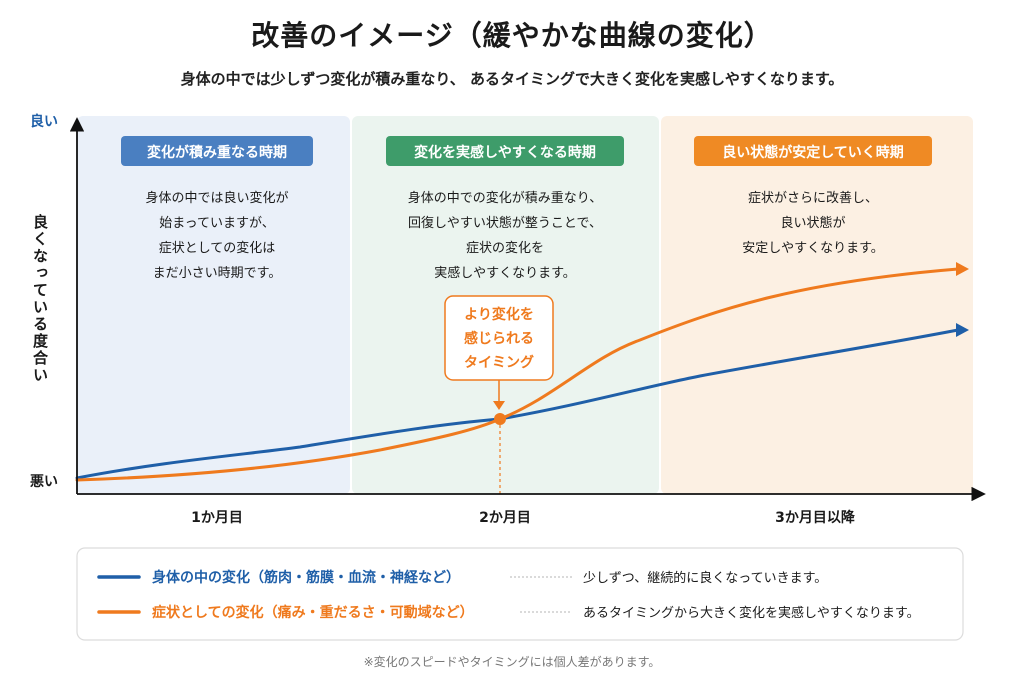  What do you see at coordinates (306, 577) in the screenshot?
I see `legend-body-name: 身体の中の変化（筋肉・筋膜・血流・神経など）` at bounding box center [306, 577].